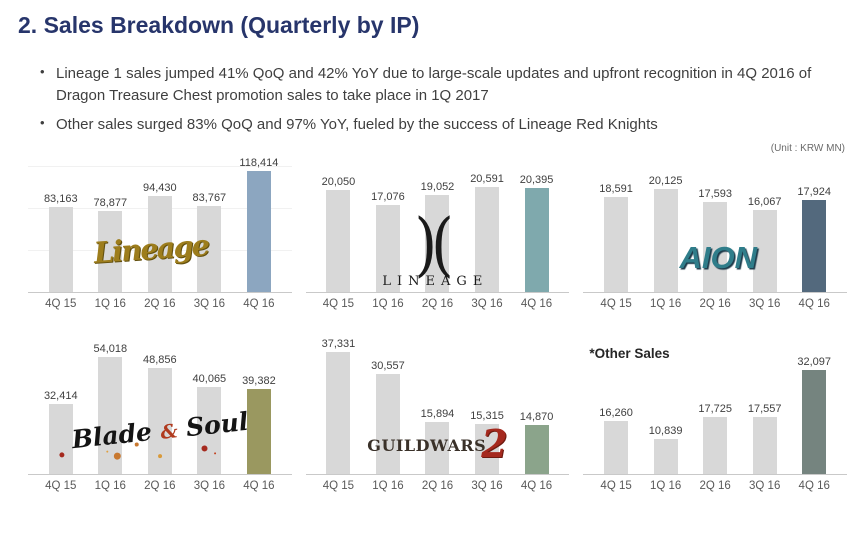  Describe the element at coordinates (764, 202) in the screenshot. I see `bar-value-label: 16,067` at that location.